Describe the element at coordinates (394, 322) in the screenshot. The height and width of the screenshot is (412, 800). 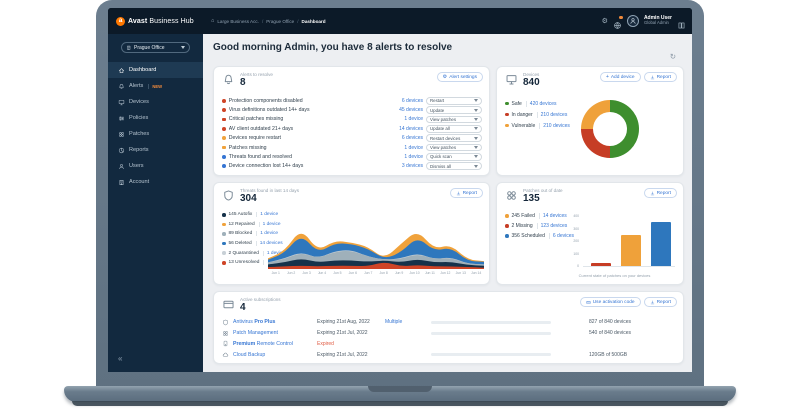
I see `subscription-tag-link: Multiple` at that location.